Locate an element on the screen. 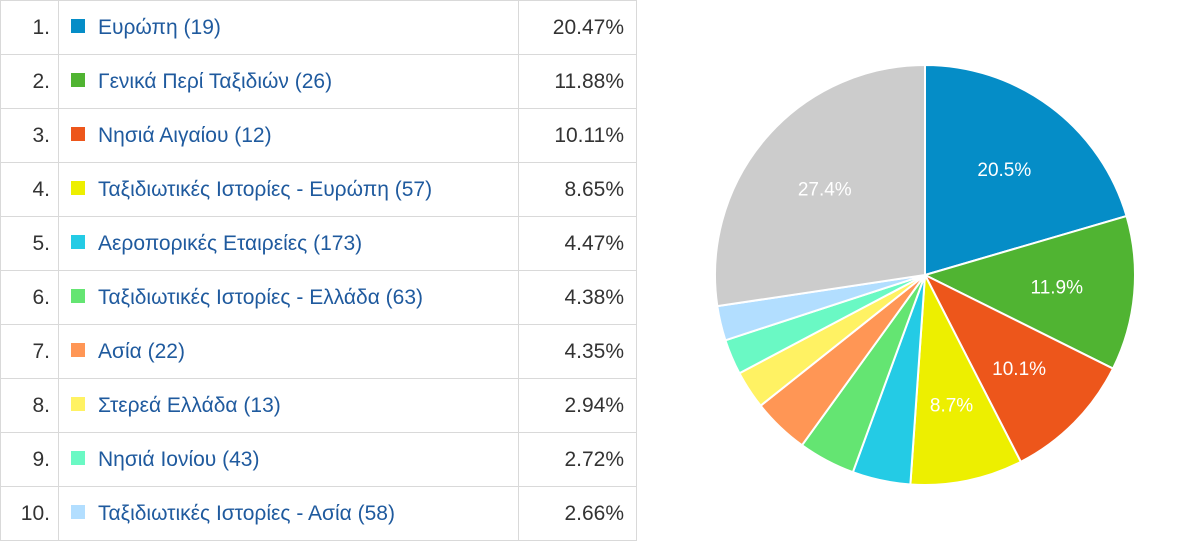  table-row: 9. Νησιά Ιονίου (43) 2.72% is located at coordinates (318, 459).